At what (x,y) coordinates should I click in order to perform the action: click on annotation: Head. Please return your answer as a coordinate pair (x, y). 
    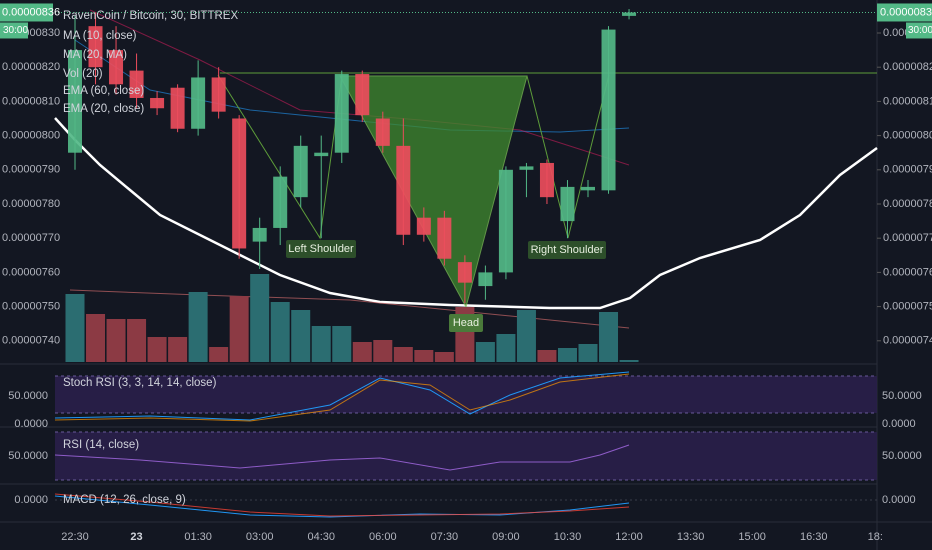
    Looking at the image, I should click on (466, 323).